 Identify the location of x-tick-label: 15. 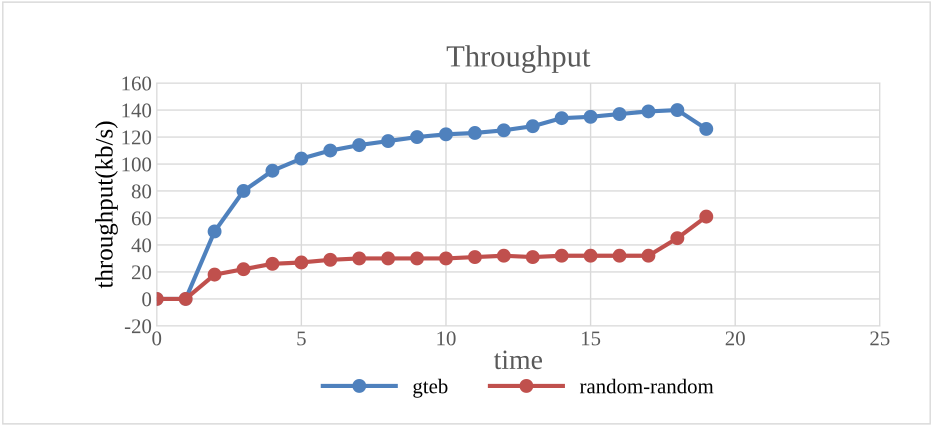
(591, 338).